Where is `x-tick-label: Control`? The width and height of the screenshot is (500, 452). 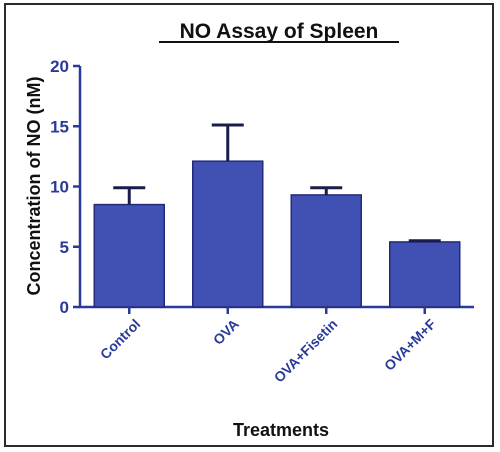
x-tick-label: Control is located at coordinates (120, 339).